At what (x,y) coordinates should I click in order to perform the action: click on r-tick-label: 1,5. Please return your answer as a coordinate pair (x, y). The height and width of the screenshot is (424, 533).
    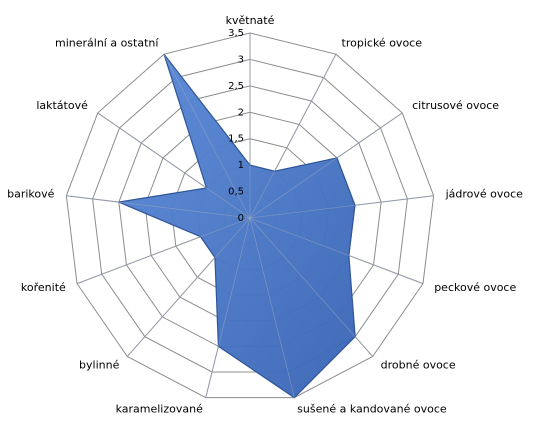
    Looking at the image, I should click on (236, 139).